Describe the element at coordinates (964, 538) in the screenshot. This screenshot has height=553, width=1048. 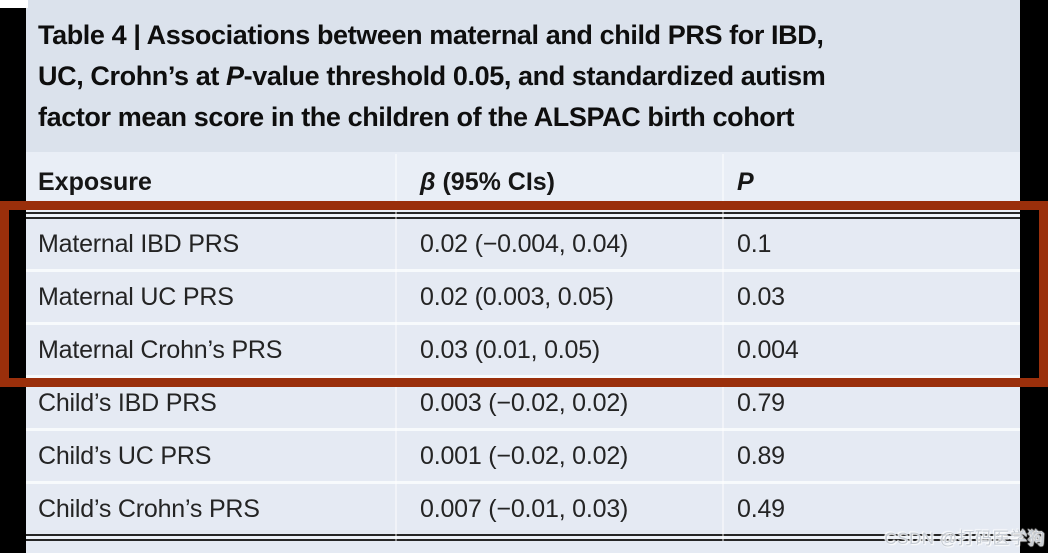
I see `csdn-watermark: CSDN @打码医学狗` at that location.